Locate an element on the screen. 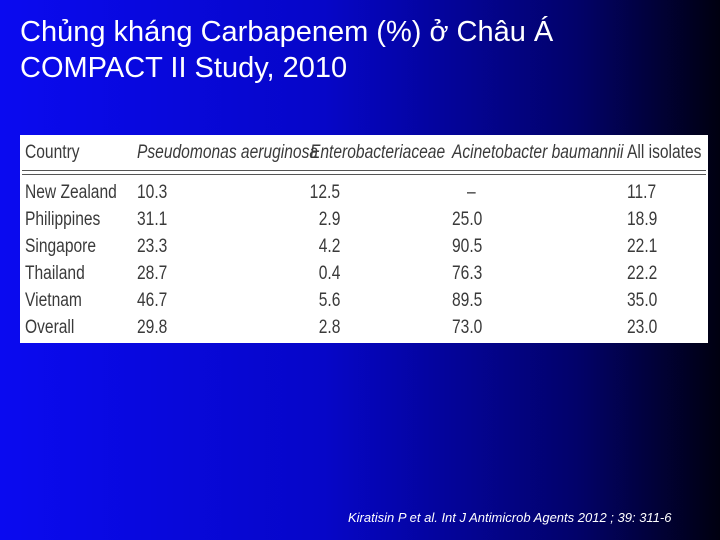  table-cell: 46.7 is located at coordinates (152, 300).